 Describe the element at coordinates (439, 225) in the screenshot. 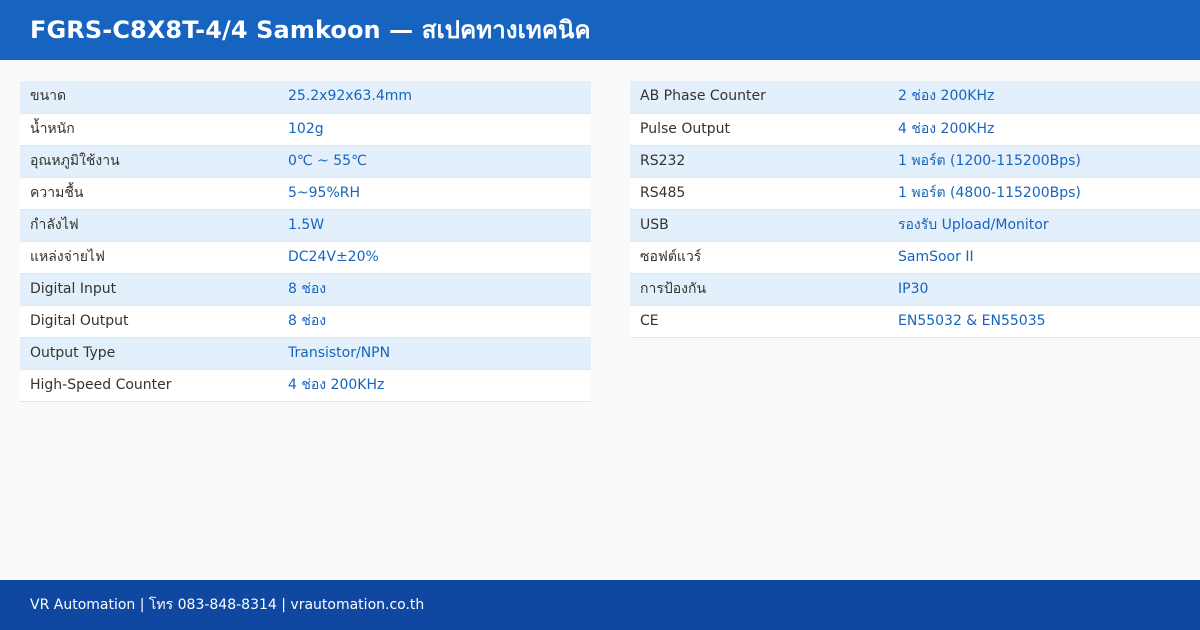

I see `spec-value: 1.5W` at that location.